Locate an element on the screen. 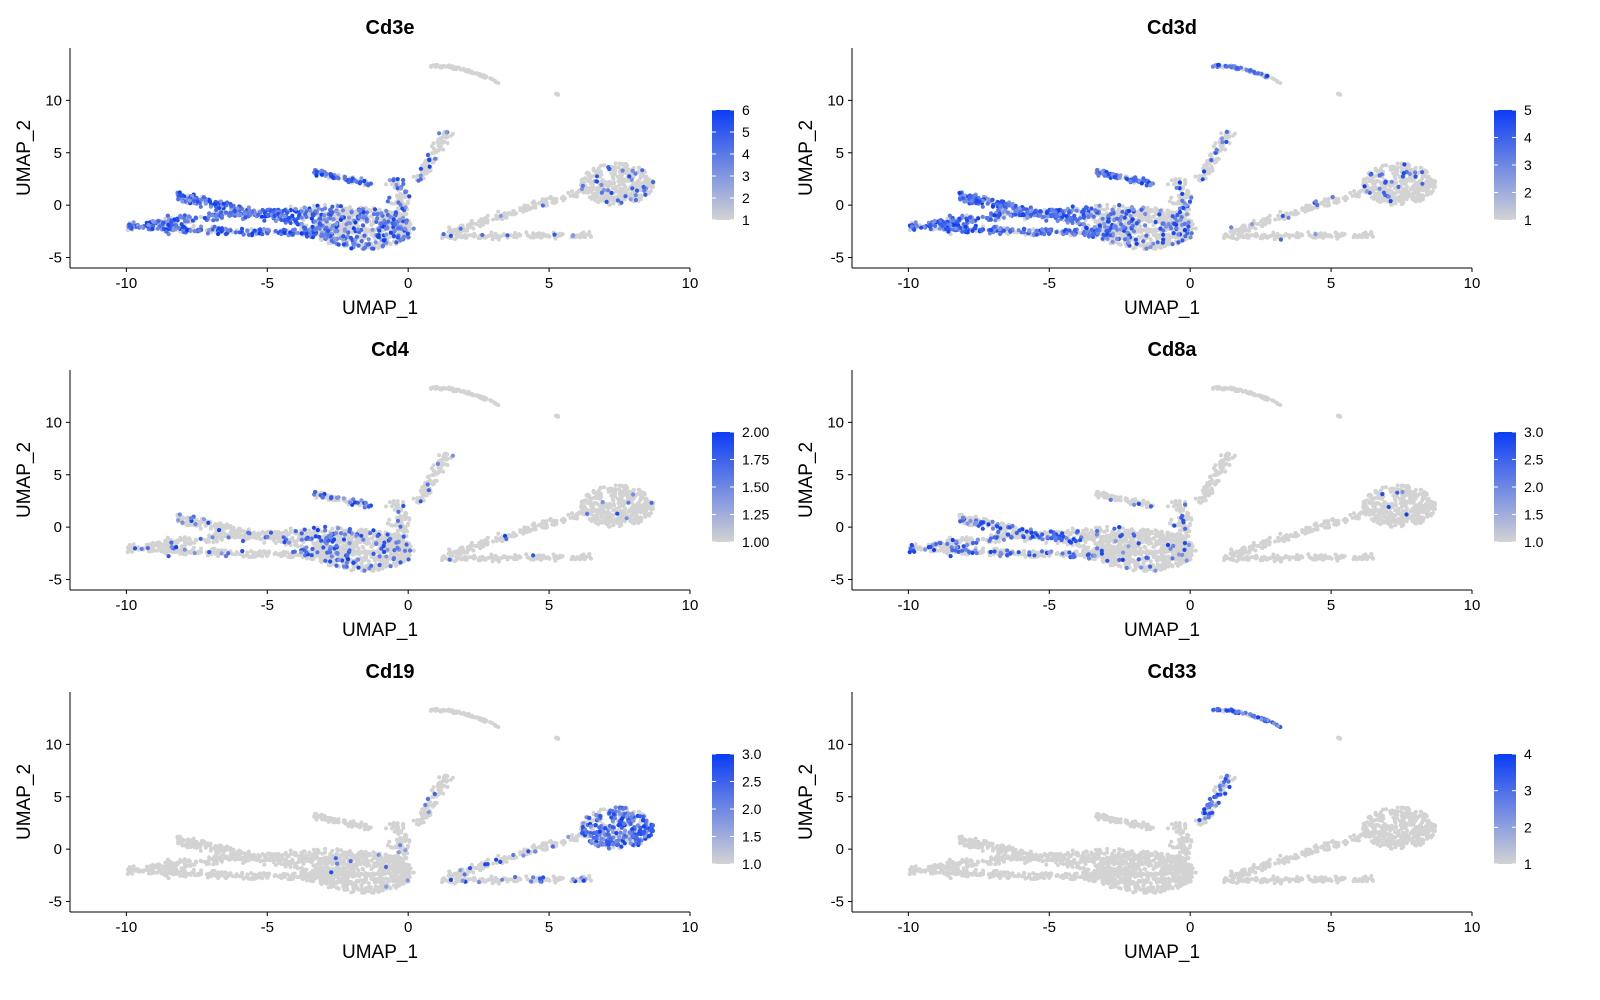 This screenshot has width=1600, height=1000. chart-title: Cd3e is located at coordinates (390, 28).